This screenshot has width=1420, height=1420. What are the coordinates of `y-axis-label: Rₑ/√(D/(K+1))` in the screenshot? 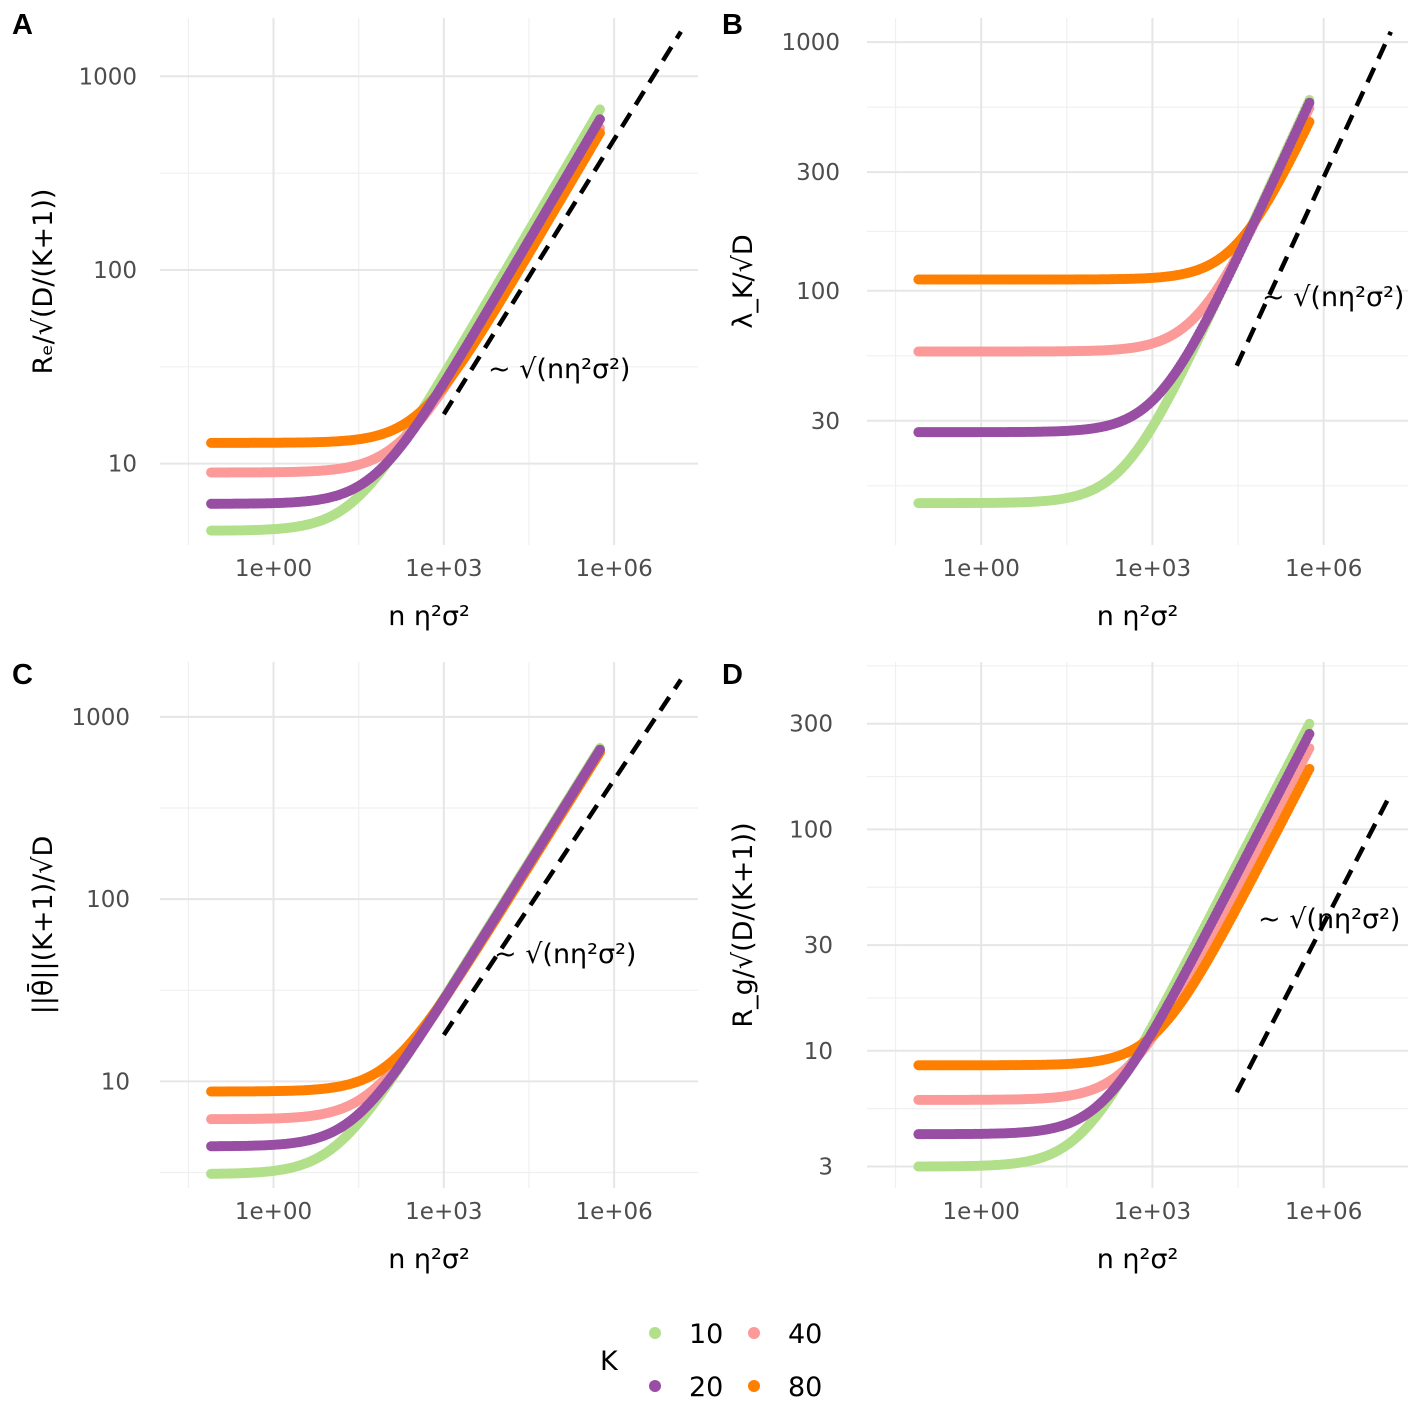 It's located at (43, 282).